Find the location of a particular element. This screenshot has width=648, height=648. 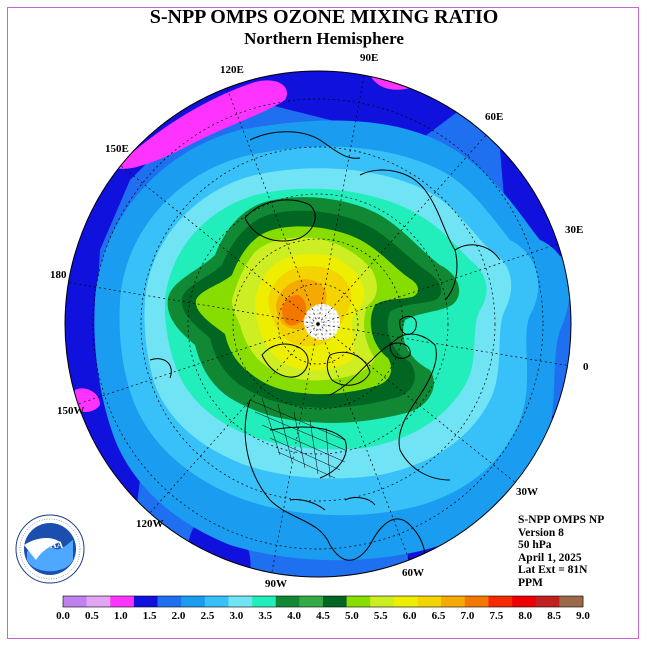

colorbar-tick-label: 6.0 is located at coordinates (410, 616).